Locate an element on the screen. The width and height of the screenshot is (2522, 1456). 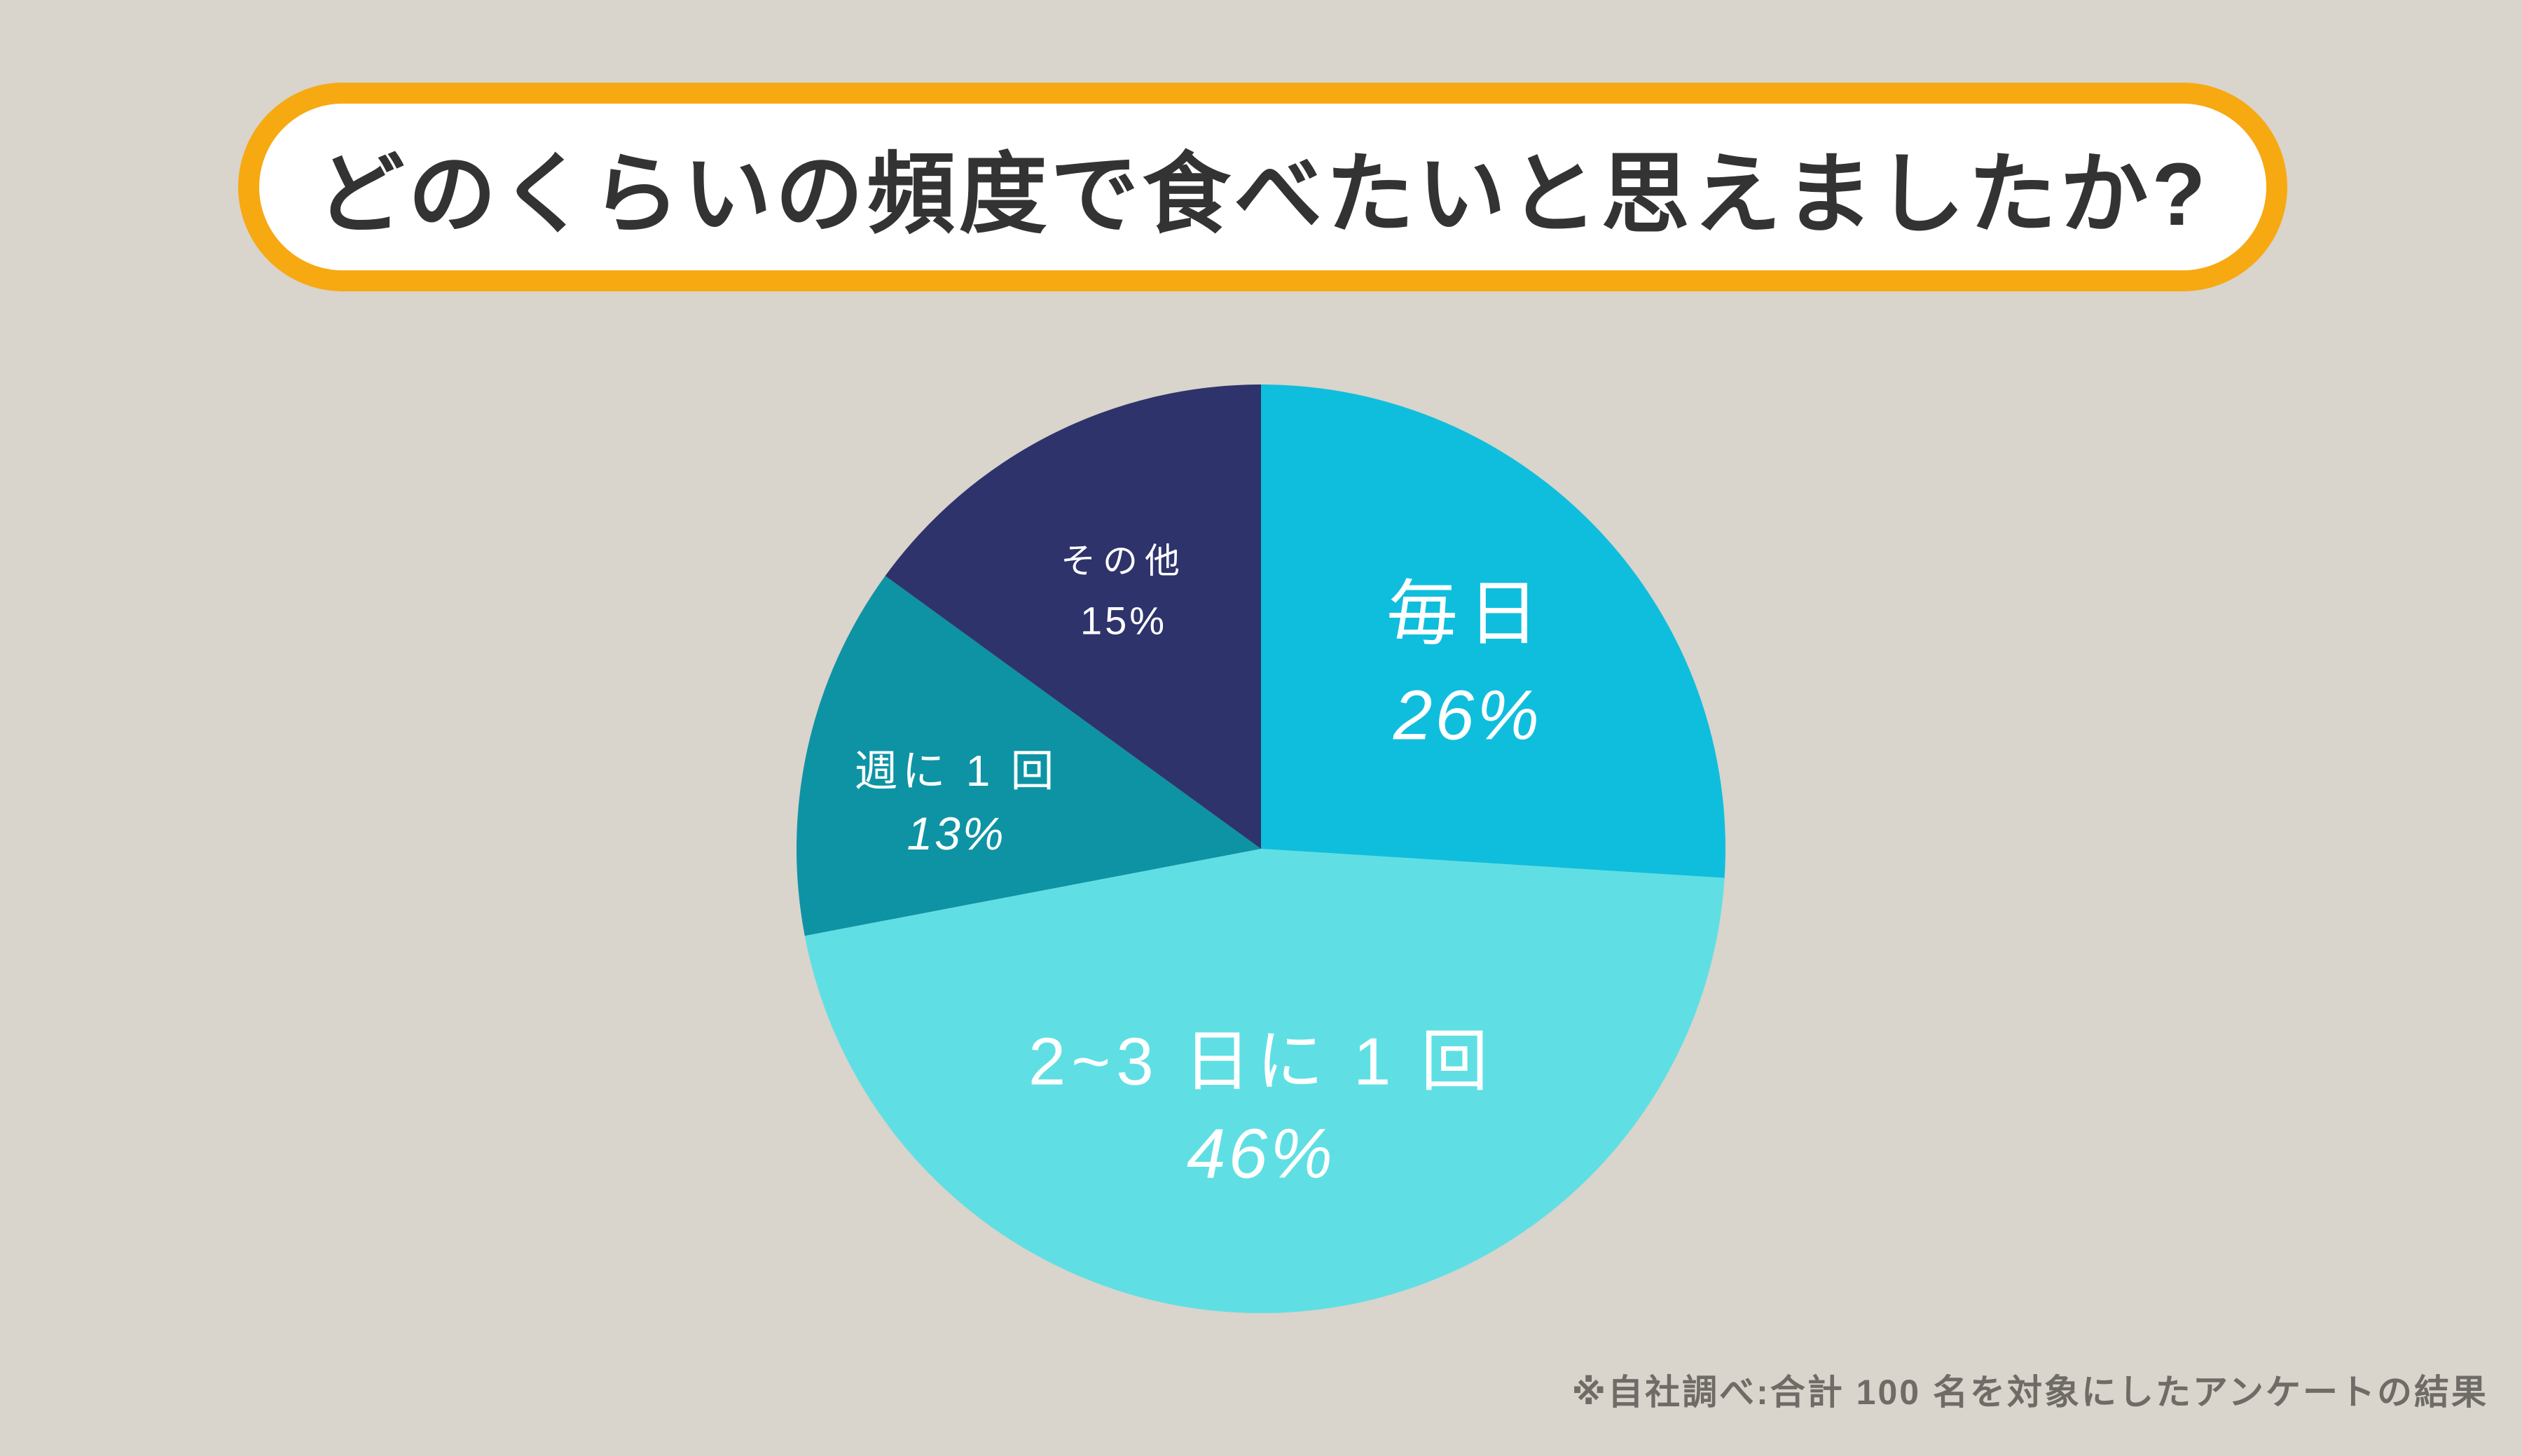
slice-label-every-2-3-days: 2~3 日に 1 回 is located at coordinates (1261, 1062).